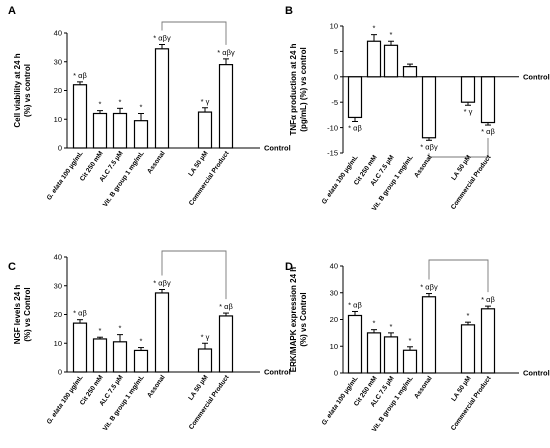  What do you see at coordinates (332, 153) in the screenshot?
I see `y-tick-label: -15` at bounding box center [332, 153].